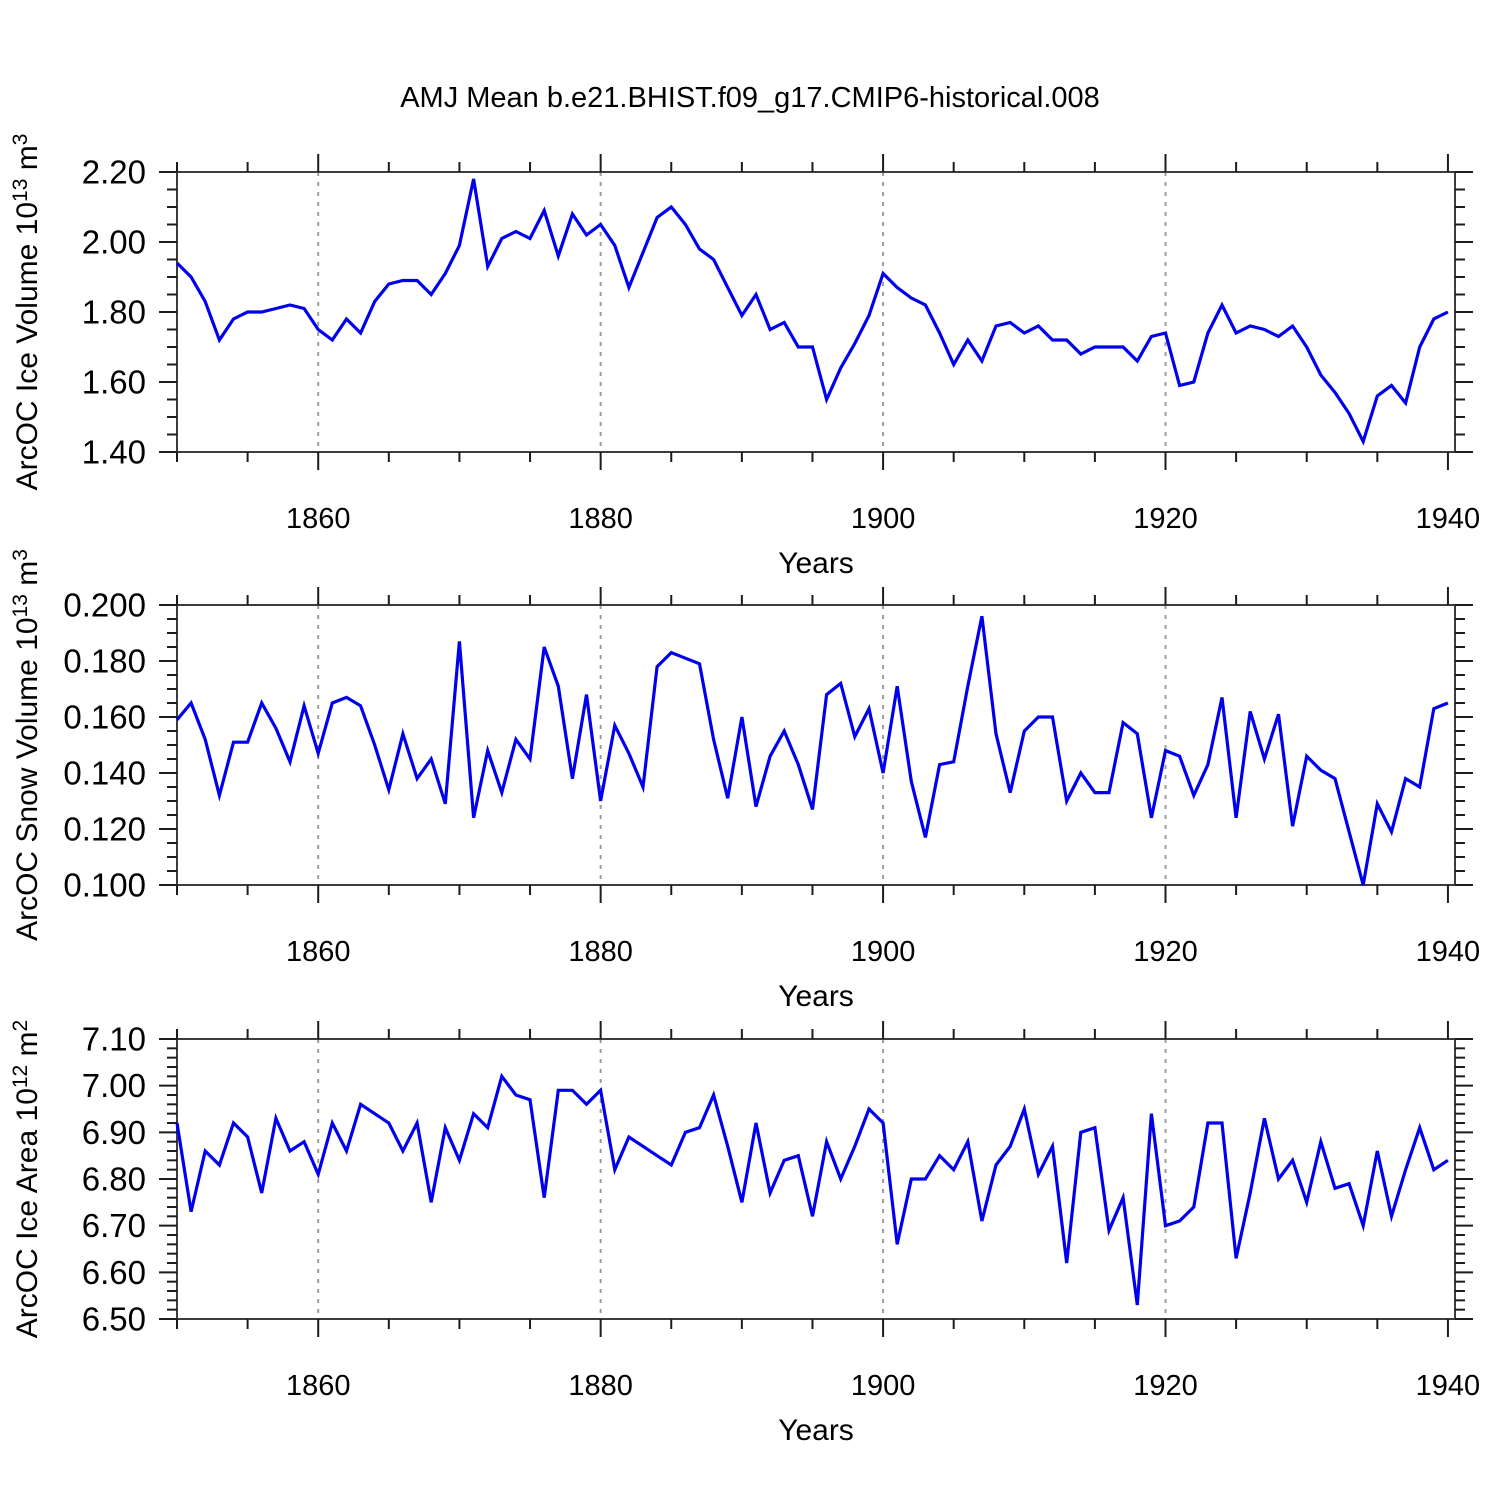 The width and height of the screenshot is (1500, 1500). What do you see at coordinates (114, 1272) in the screenshot?
I see `y-tick-label: 6.60` at bounding box center [114, 1272].